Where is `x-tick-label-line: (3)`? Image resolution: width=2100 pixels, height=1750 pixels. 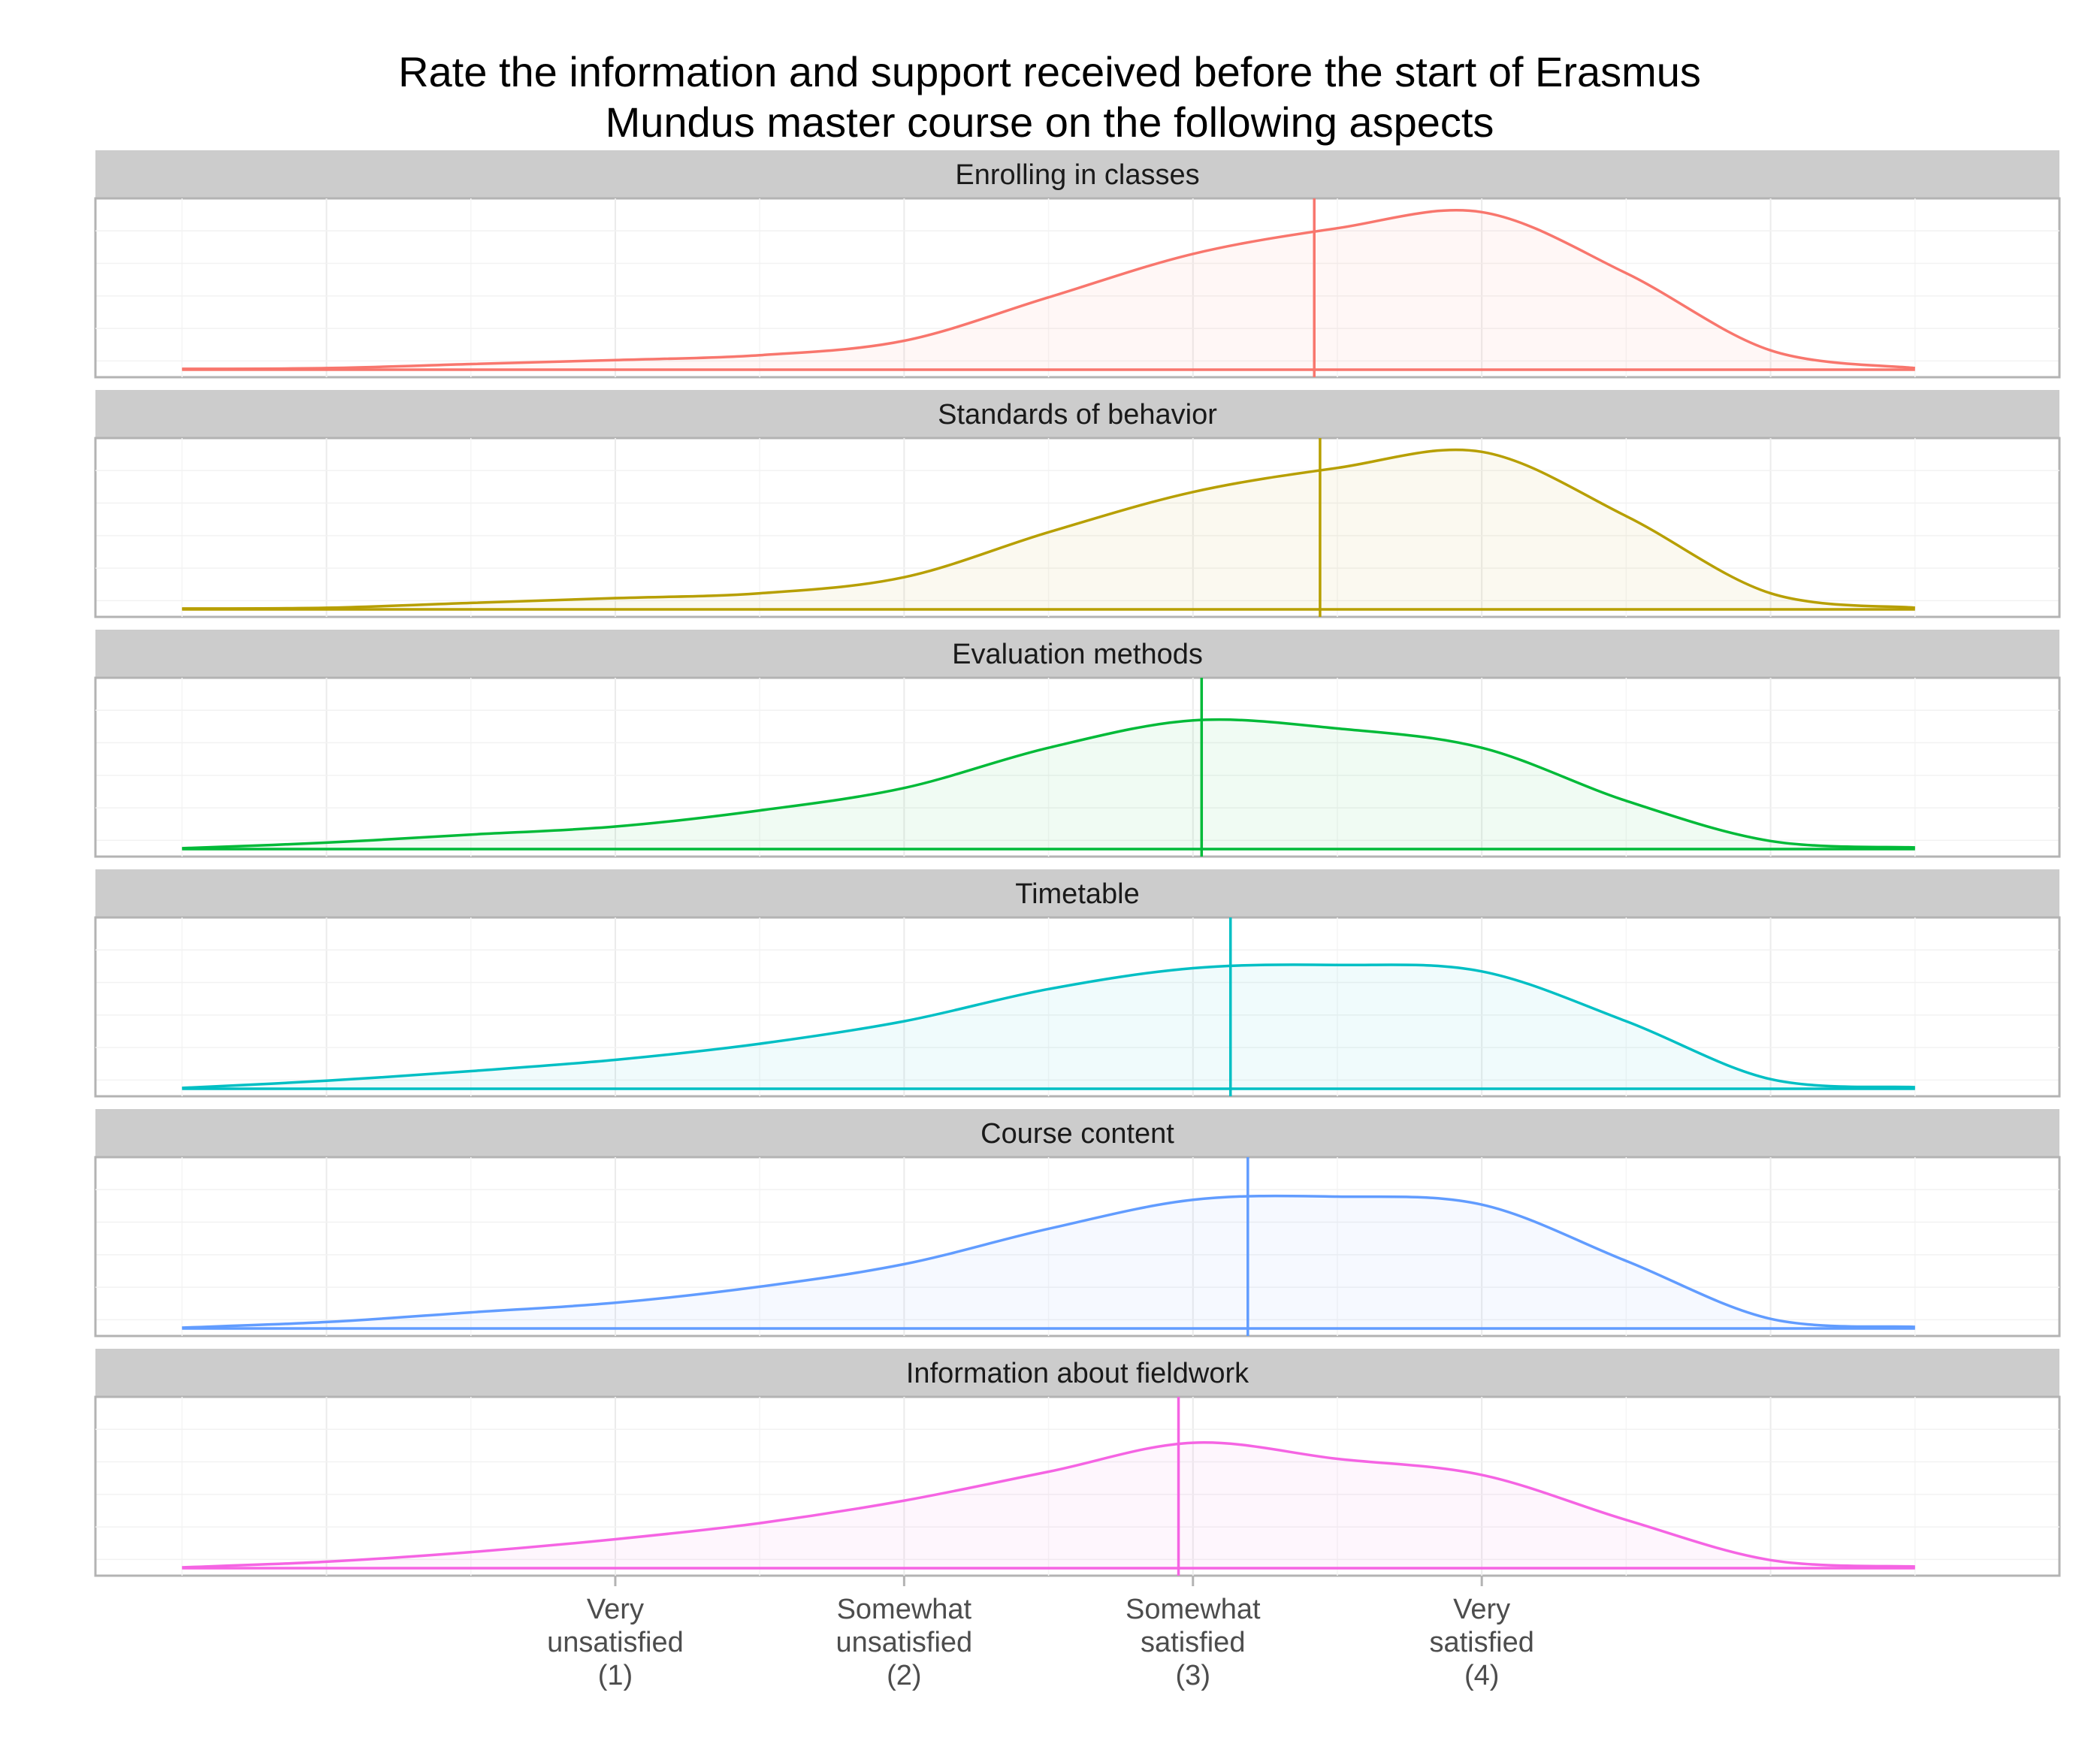
x-tick-label-line: (3) is located at coordinates (1193, 1675).